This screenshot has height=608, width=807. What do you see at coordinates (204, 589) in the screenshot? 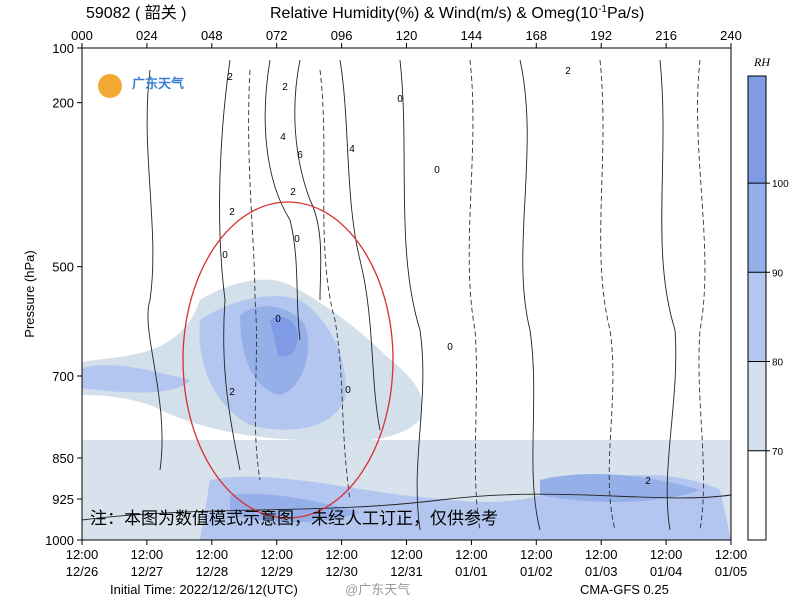
I see `initial-time: Initial Time: 2022/12/26/12(UTC)` at bounding box center [204, 589].